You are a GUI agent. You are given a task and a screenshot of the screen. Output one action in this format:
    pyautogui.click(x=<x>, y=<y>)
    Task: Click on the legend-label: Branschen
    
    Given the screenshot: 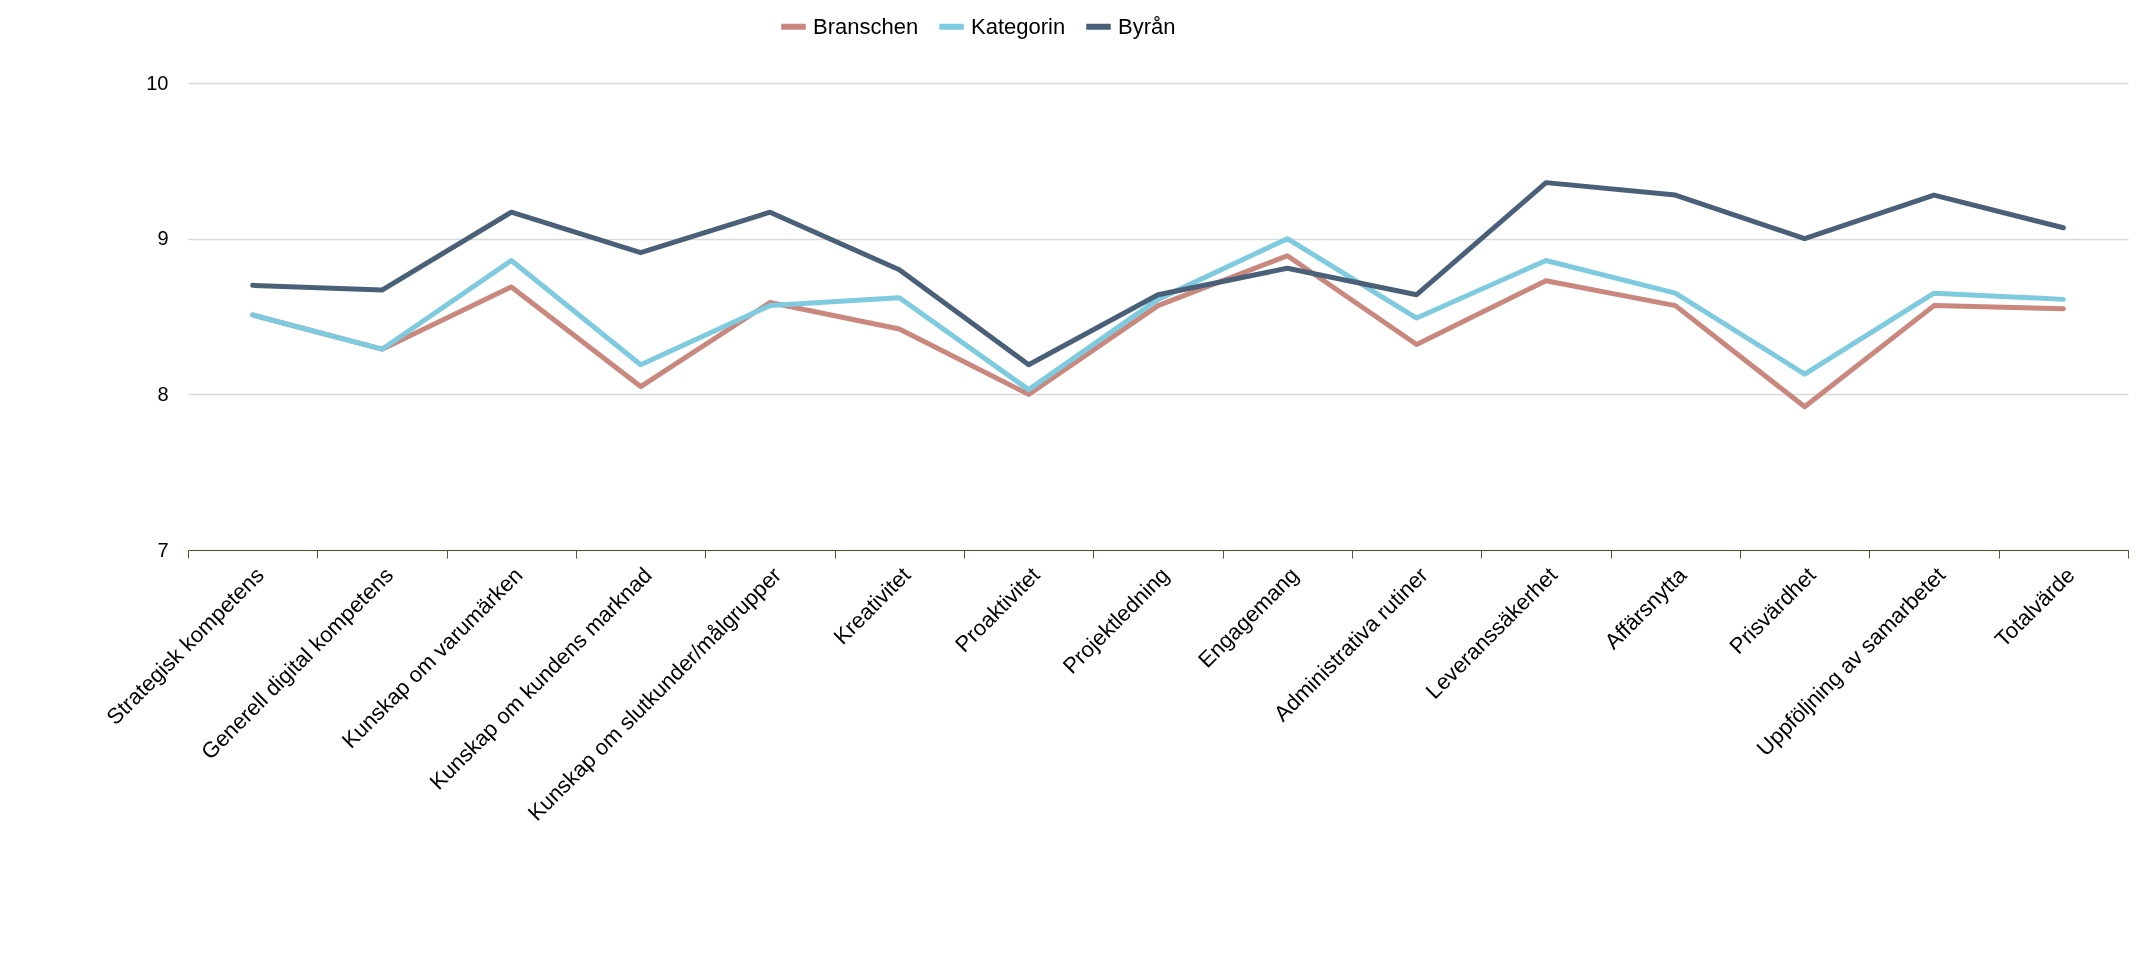 What is the action you would take?
    pyautogui.click(x=866, y=26)
    